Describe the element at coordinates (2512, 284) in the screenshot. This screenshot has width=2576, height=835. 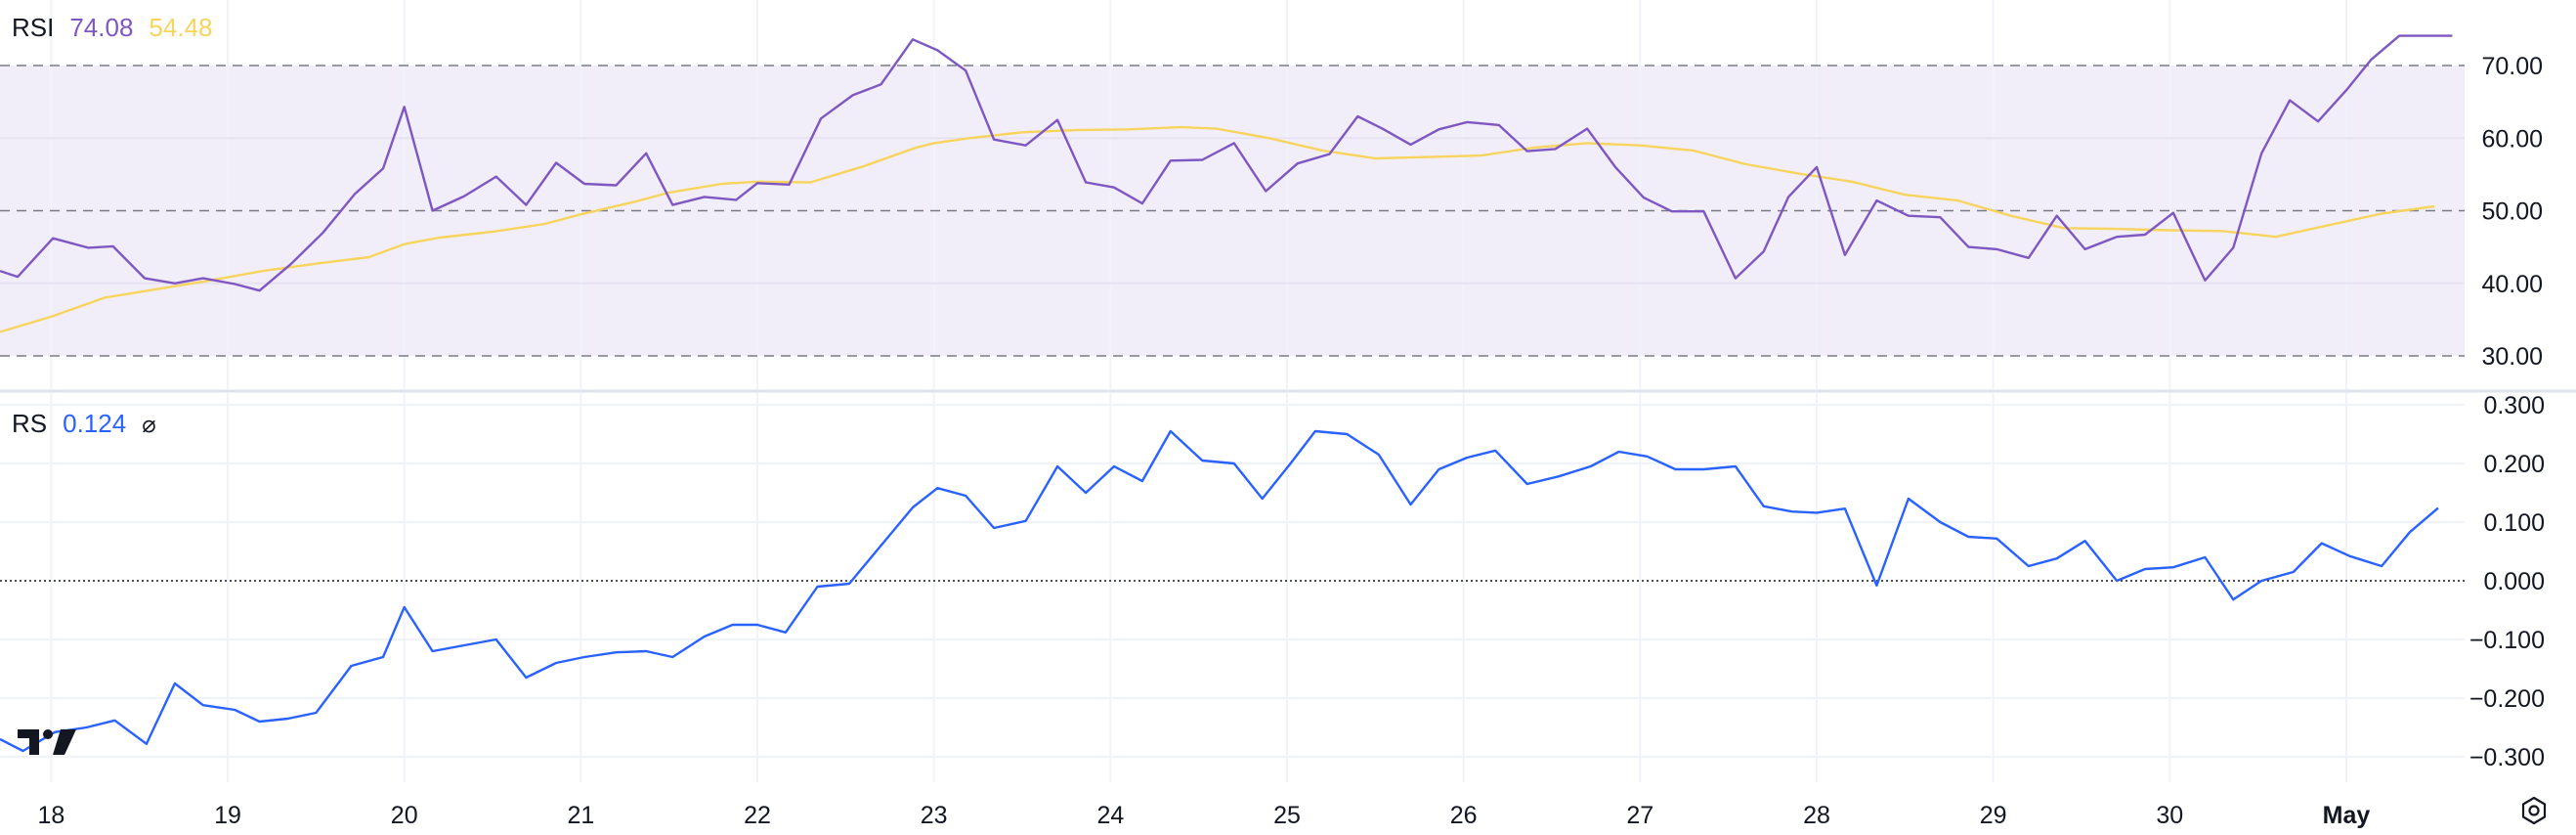
I see `rsi-y-tick-label: 40.00` at that location.